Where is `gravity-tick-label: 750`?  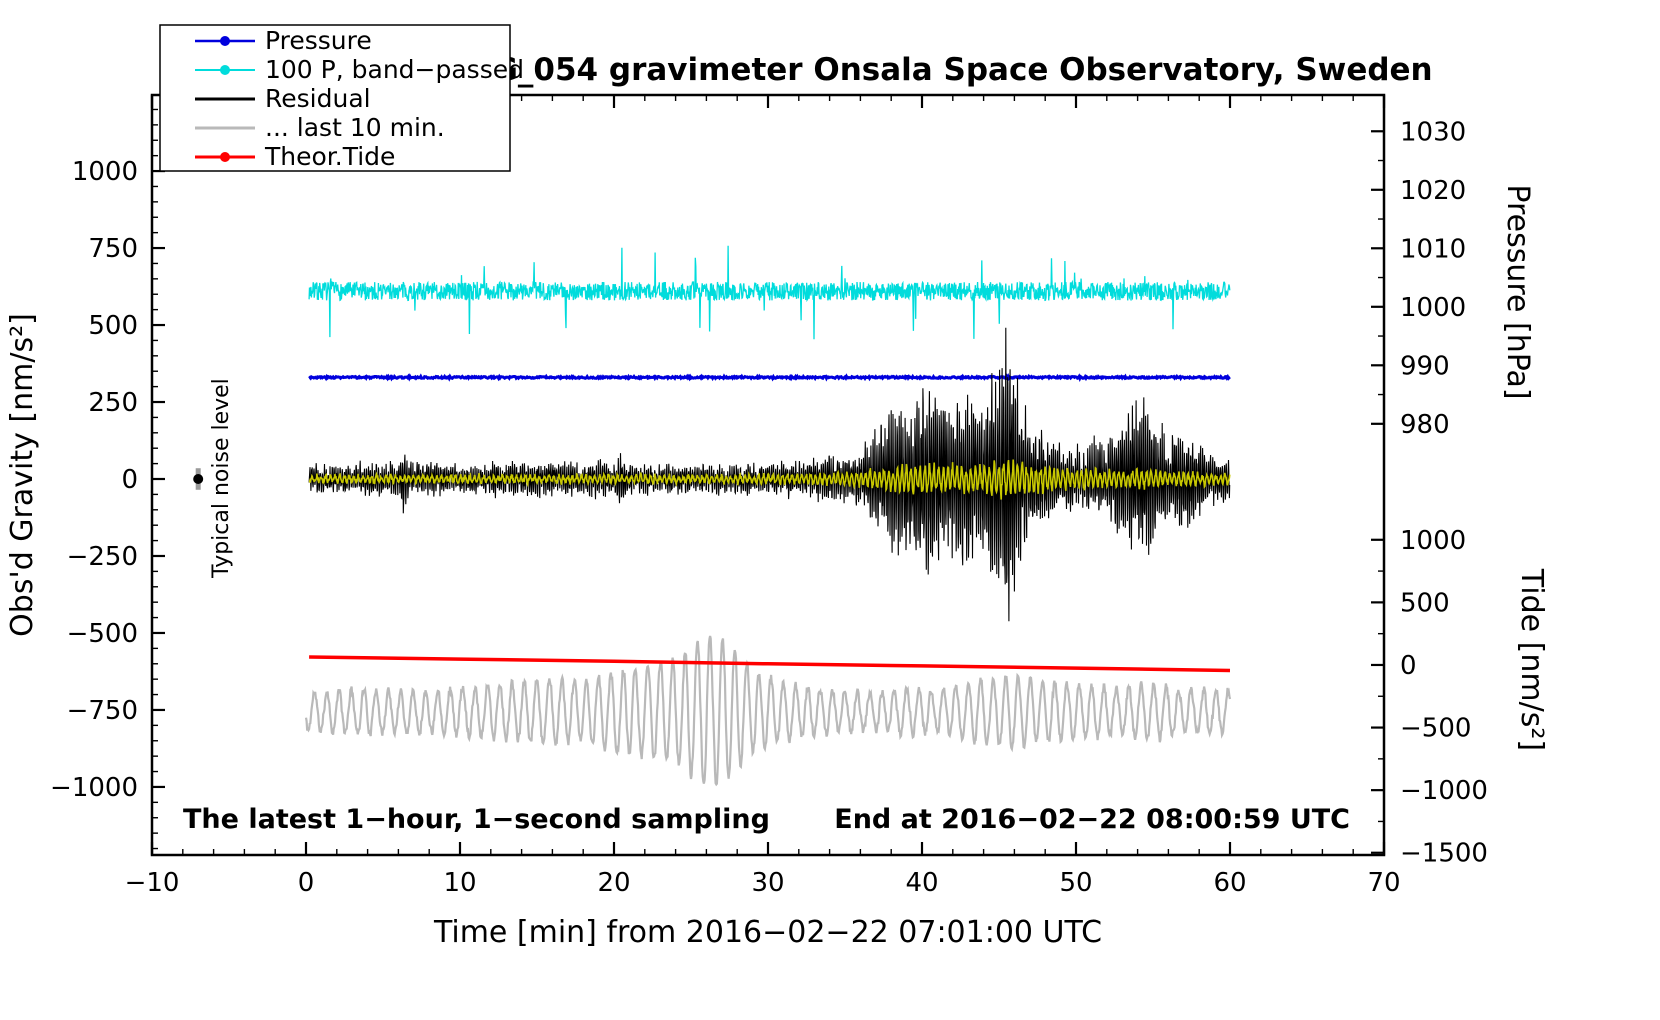
gravity-tick-label: 750 is located at coordinates (113, 249).